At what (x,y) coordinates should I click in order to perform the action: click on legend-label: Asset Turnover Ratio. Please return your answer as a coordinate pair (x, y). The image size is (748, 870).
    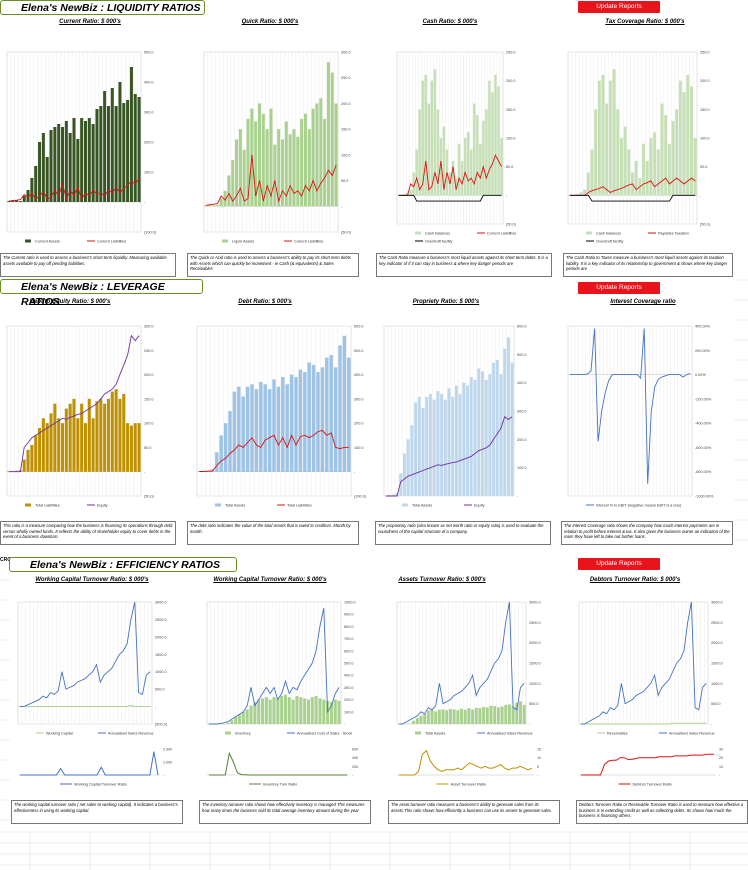
    Looking at the image, I should click on (468, 785).